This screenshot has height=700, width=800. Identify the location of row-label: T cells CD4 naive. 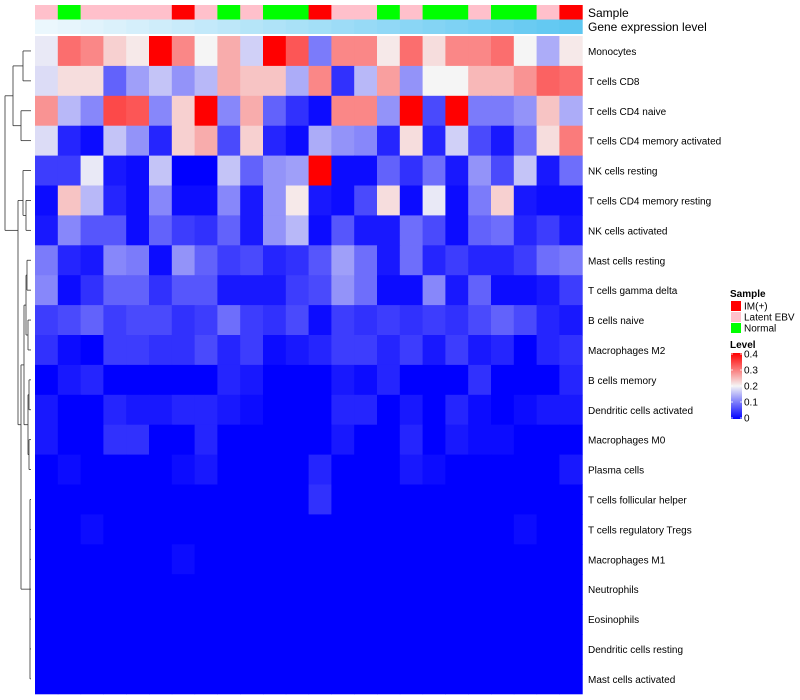
(627, 112).